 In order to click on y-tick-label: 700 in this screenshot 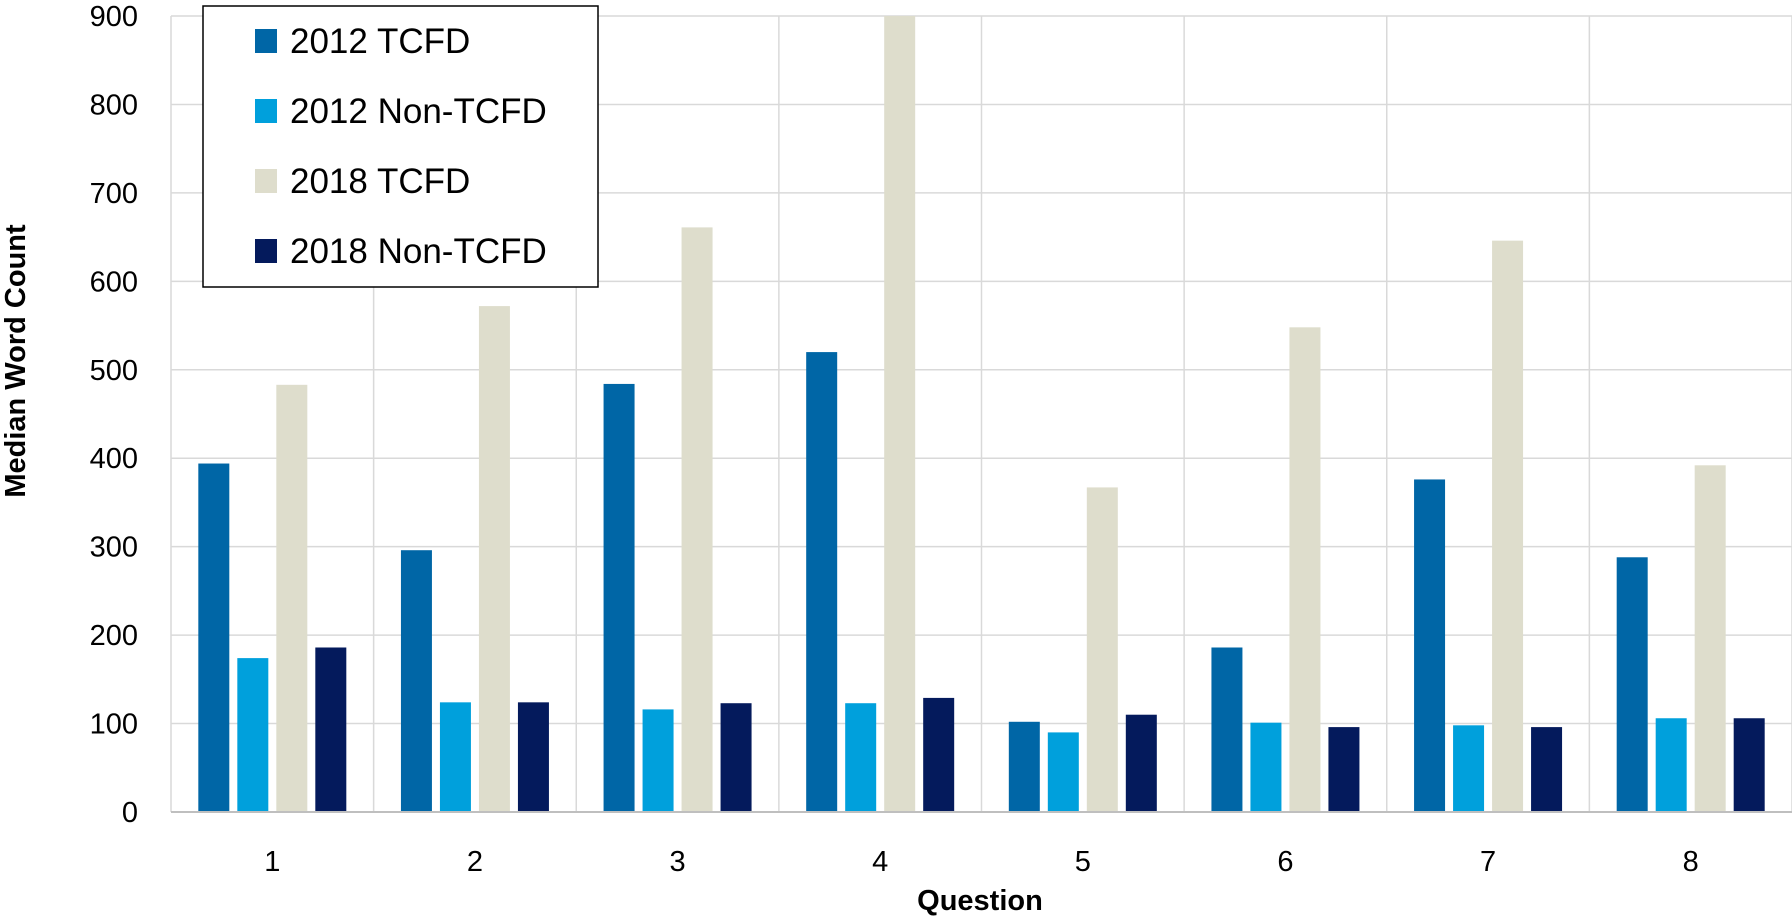, I will do `click(114, 194)`.